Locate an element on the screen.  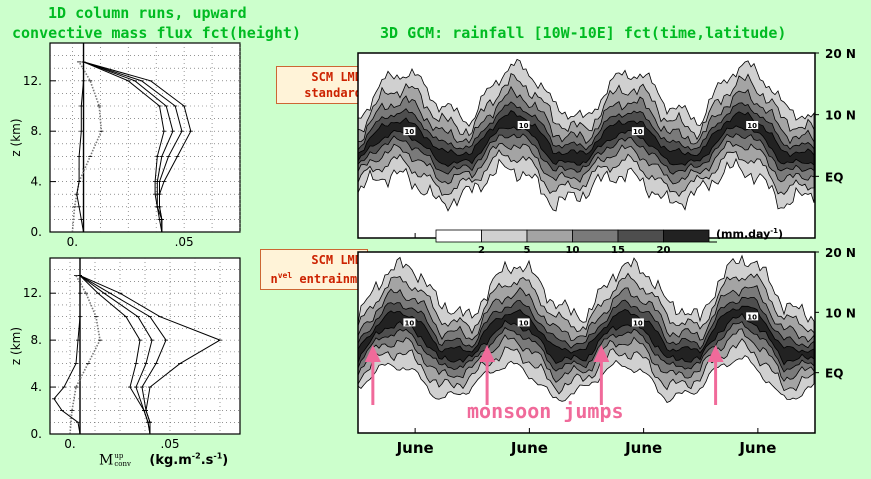
month-label-june-1: June is located at coordinates (415, 448).